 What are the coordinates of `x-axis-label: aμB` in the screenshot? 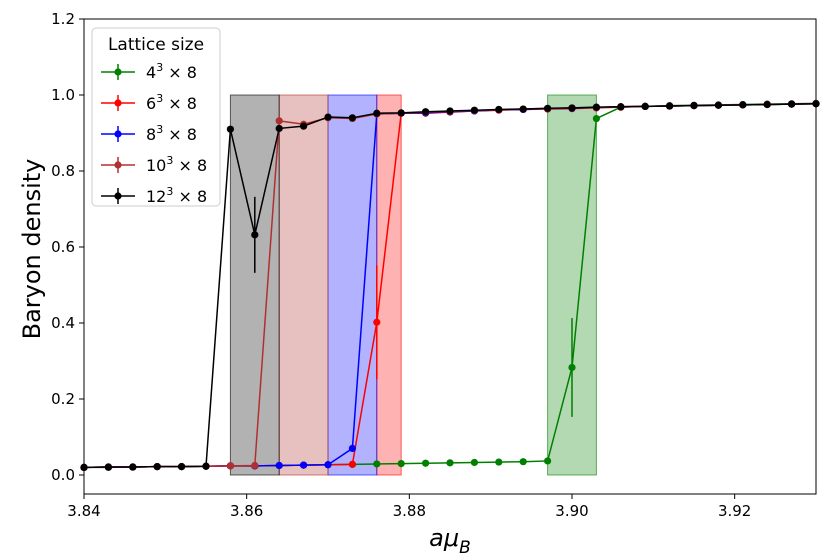 It's located at (450, 540).